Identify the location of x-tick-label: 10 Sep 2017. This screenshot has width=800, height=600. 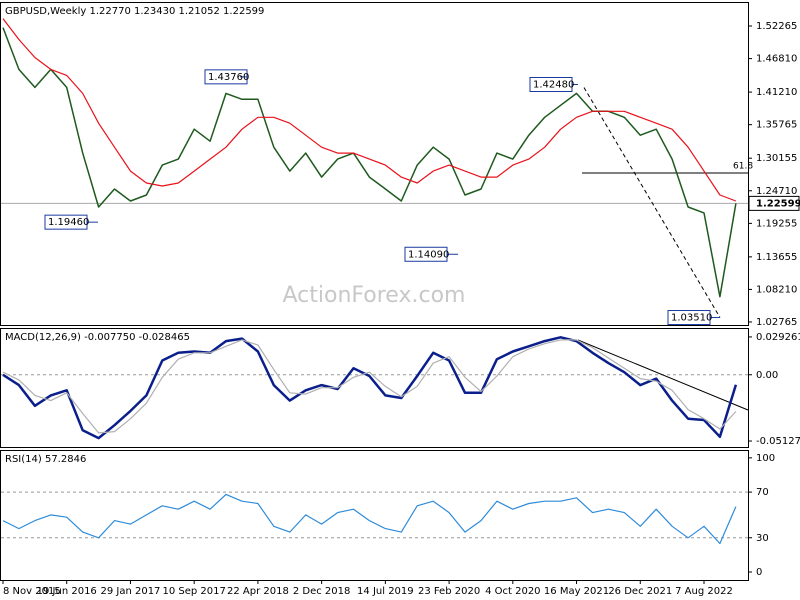
(193, 591).